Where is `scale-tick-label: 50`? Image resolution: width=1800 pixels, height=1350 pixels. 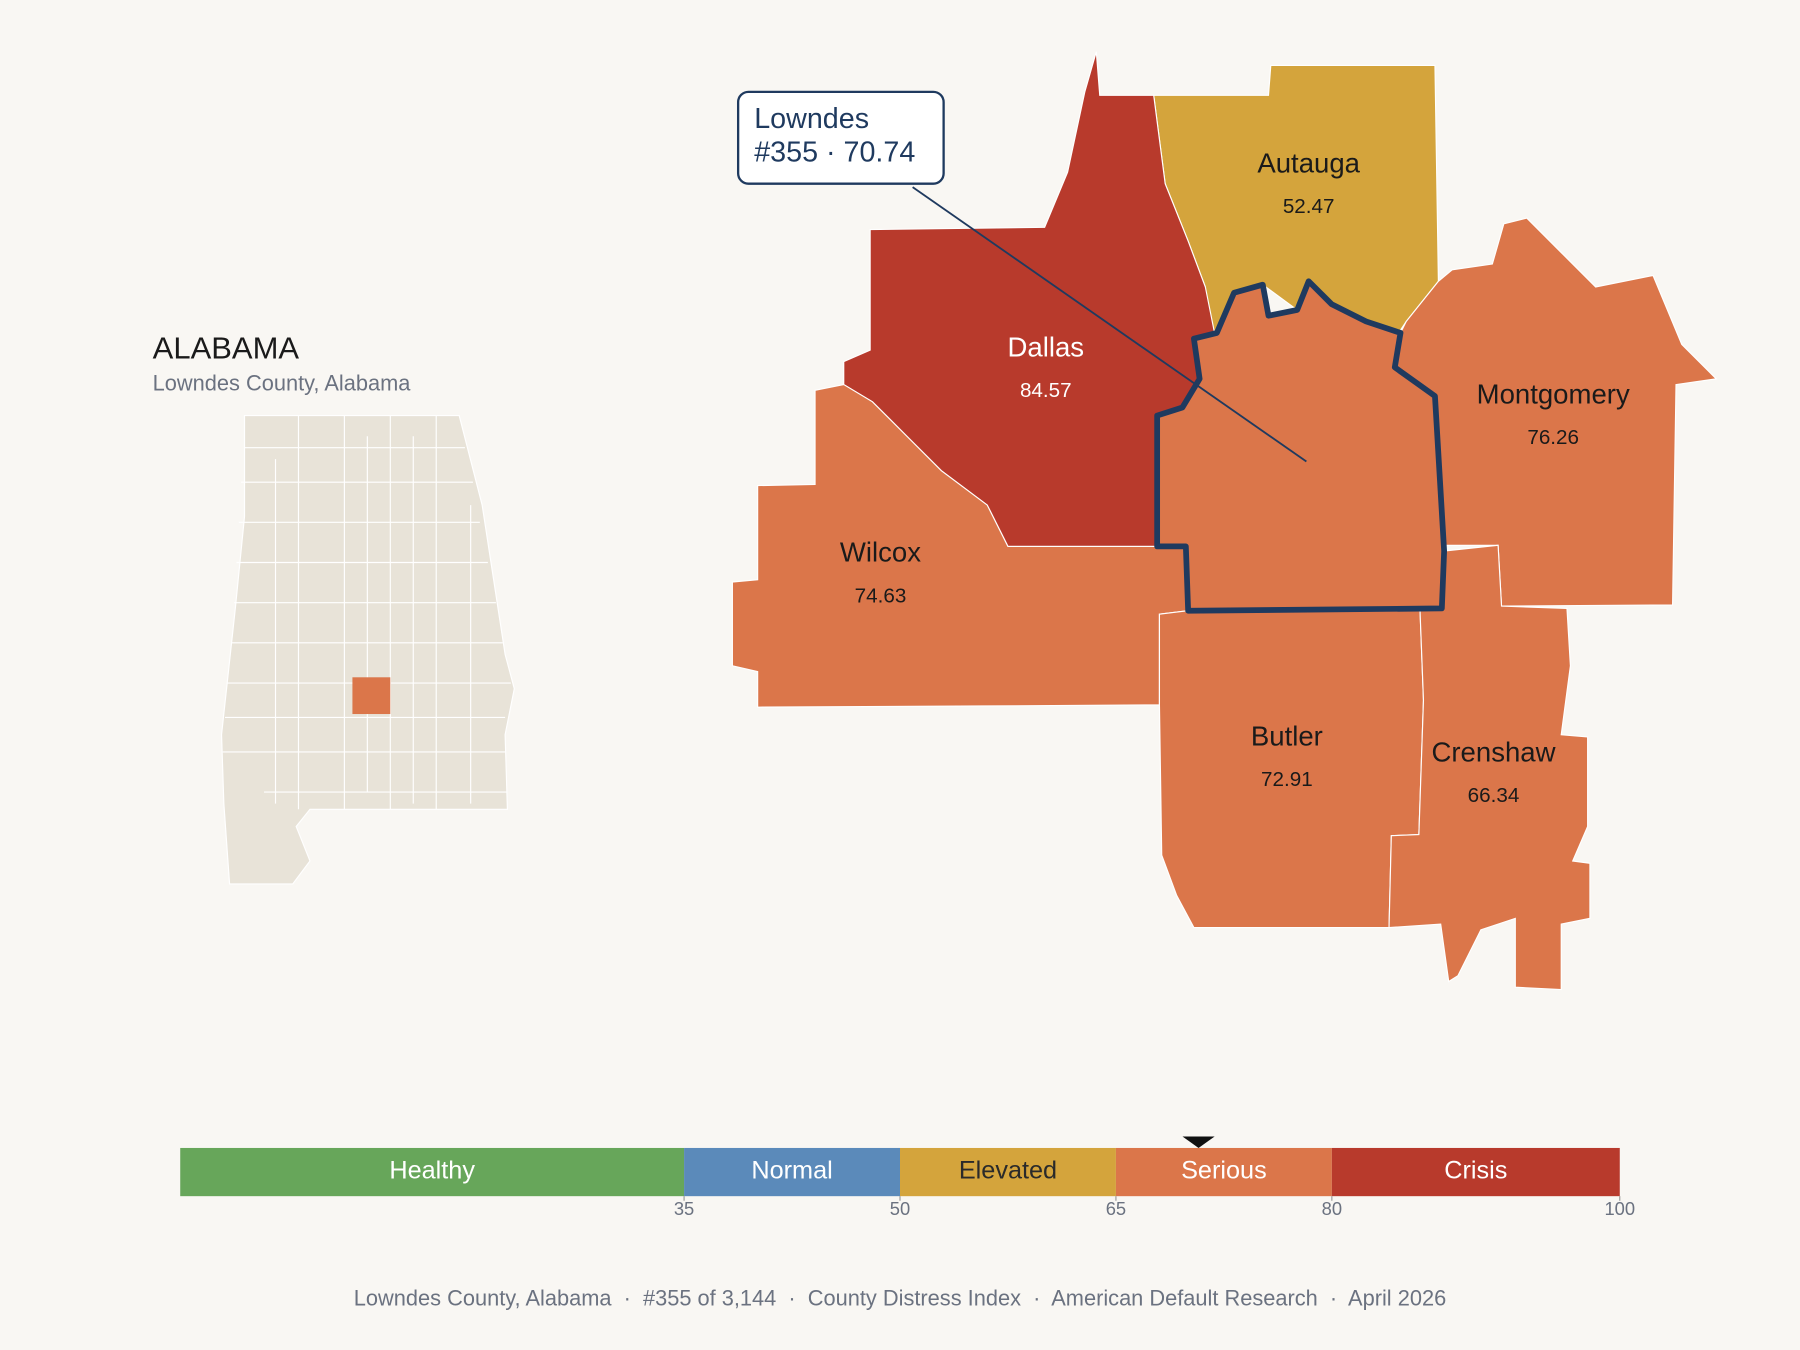 scale-tick-label: 50 is located at coordinates (900, 1208).